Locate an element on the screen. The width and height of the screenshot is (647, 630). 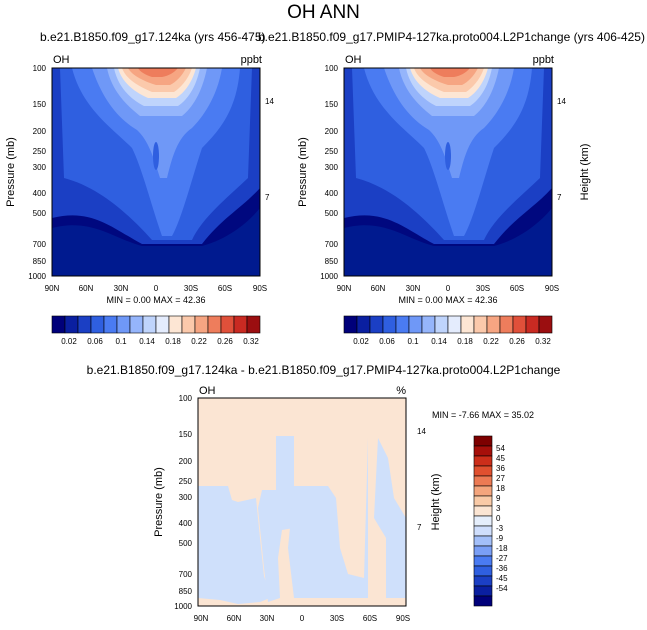
panel2-y2label: Height (km) is located at coordinates (585, 172).